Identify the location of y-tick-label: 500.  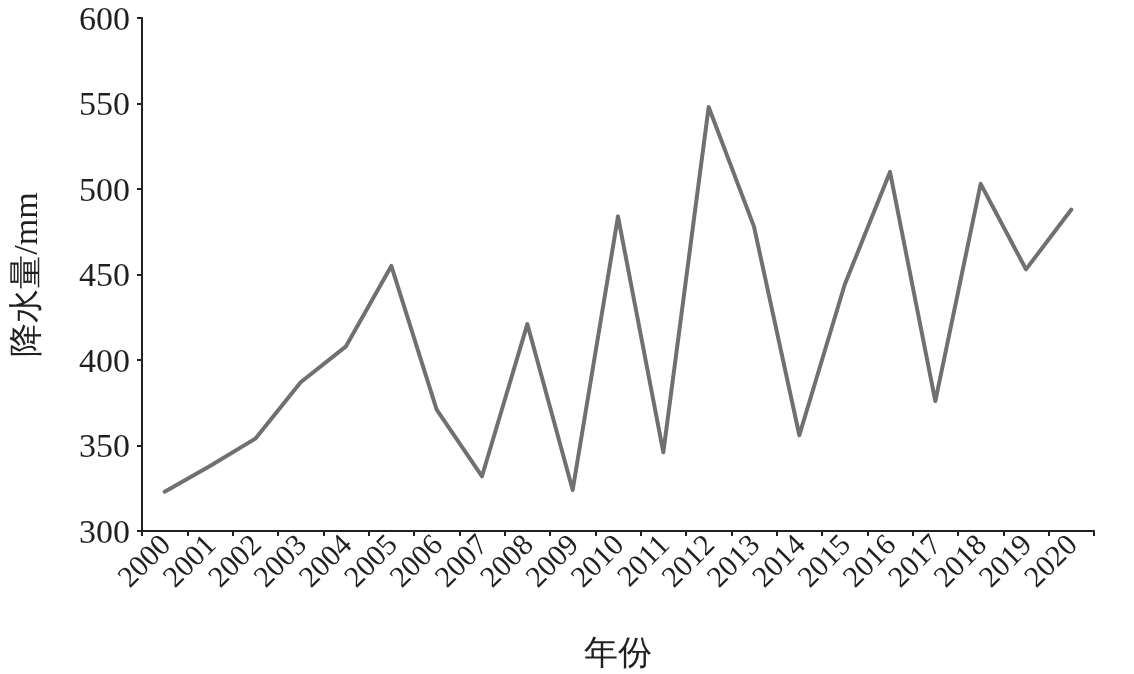
(104, 189).